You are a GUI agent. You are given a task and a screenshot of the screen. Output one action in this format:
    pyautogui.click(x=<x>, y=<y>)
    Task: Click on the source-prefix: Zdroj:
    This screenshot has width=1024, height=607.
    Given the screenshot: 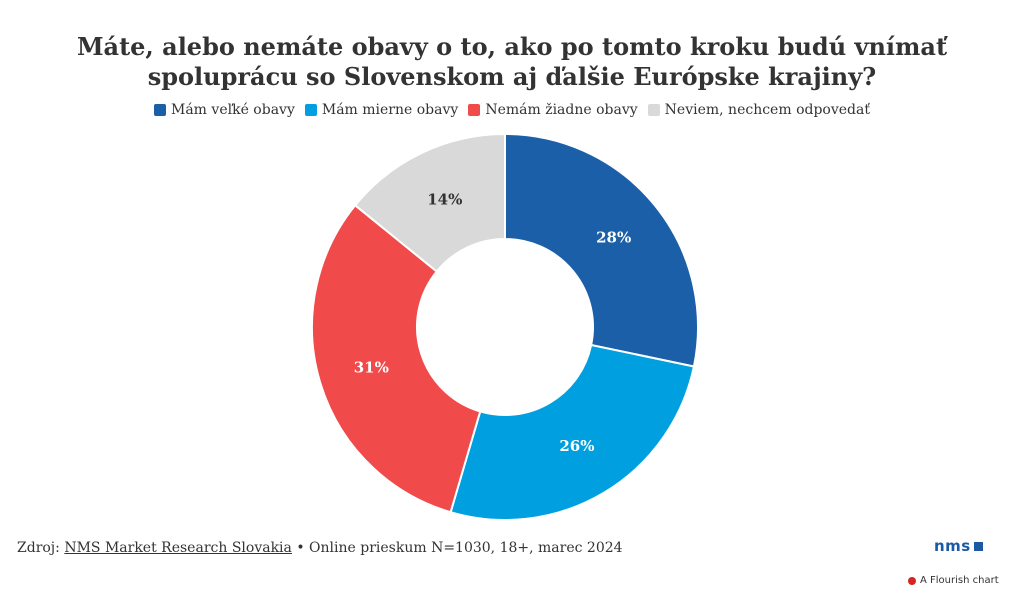 What is the action you would take?
    pyautogui.click(x=41, y=548)
    